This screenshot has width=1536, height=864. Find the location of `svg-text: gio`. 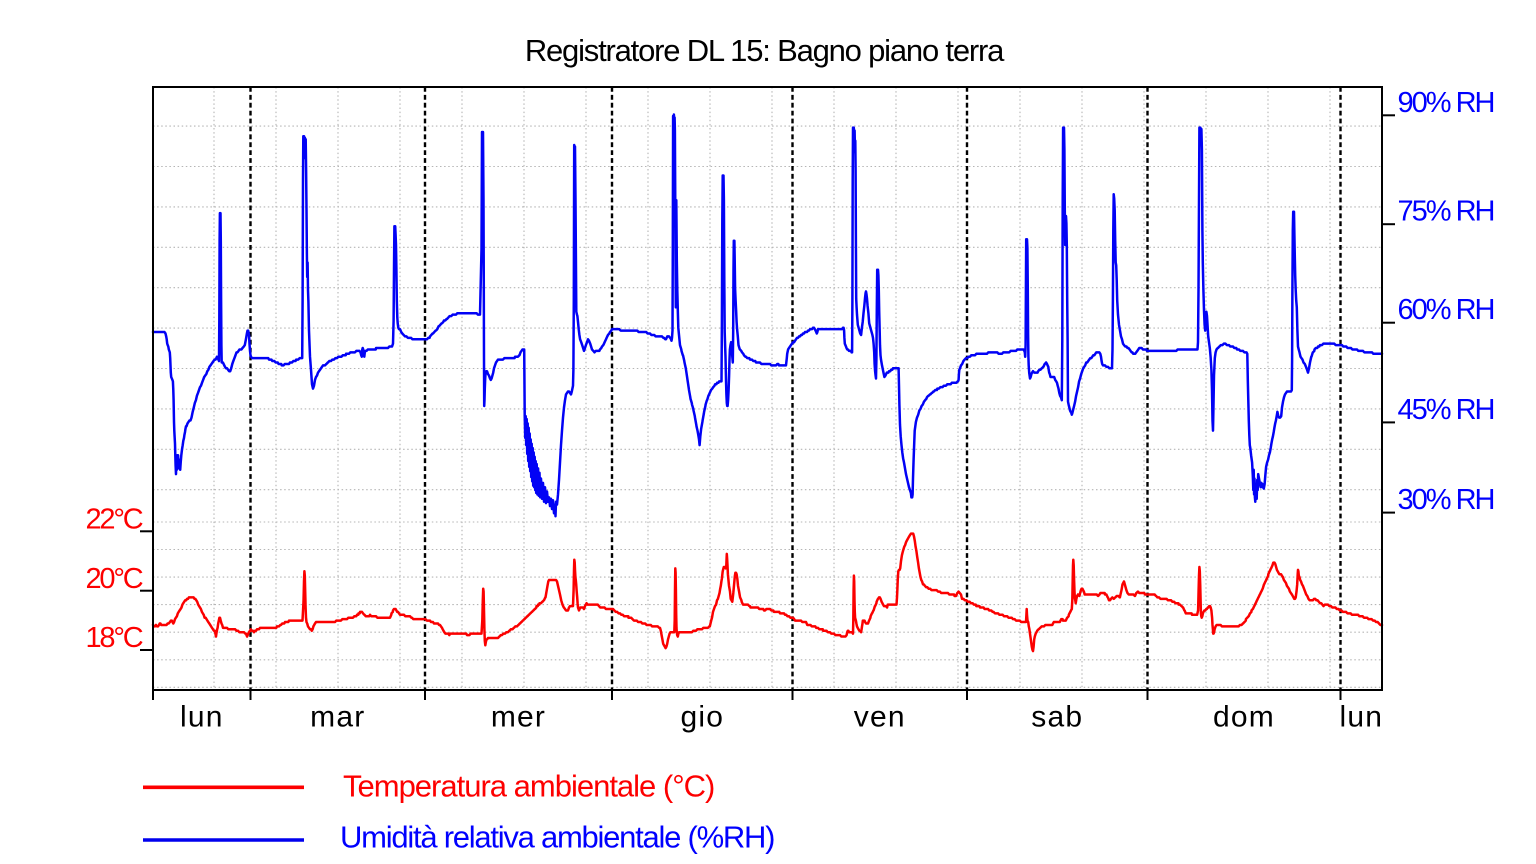

svg-text: gio is located at coordinates (702, 716).